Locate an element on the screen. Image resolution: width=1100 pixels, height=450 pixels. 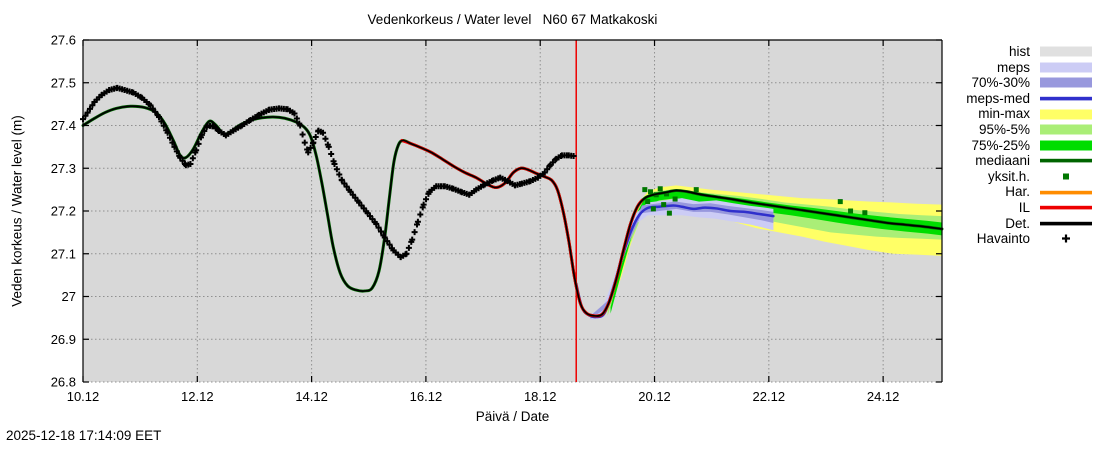
y-tick-label: 27.4 is located at coordinates (63, 125).